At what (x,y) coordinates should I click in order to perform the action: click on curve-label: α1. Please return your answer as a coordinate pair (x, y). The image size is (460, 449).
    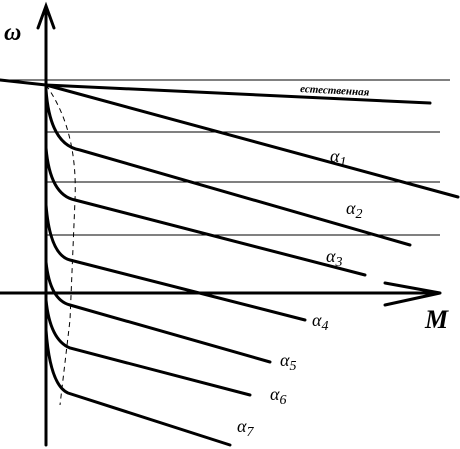
    Looking at the image, I should click on (338, 158).